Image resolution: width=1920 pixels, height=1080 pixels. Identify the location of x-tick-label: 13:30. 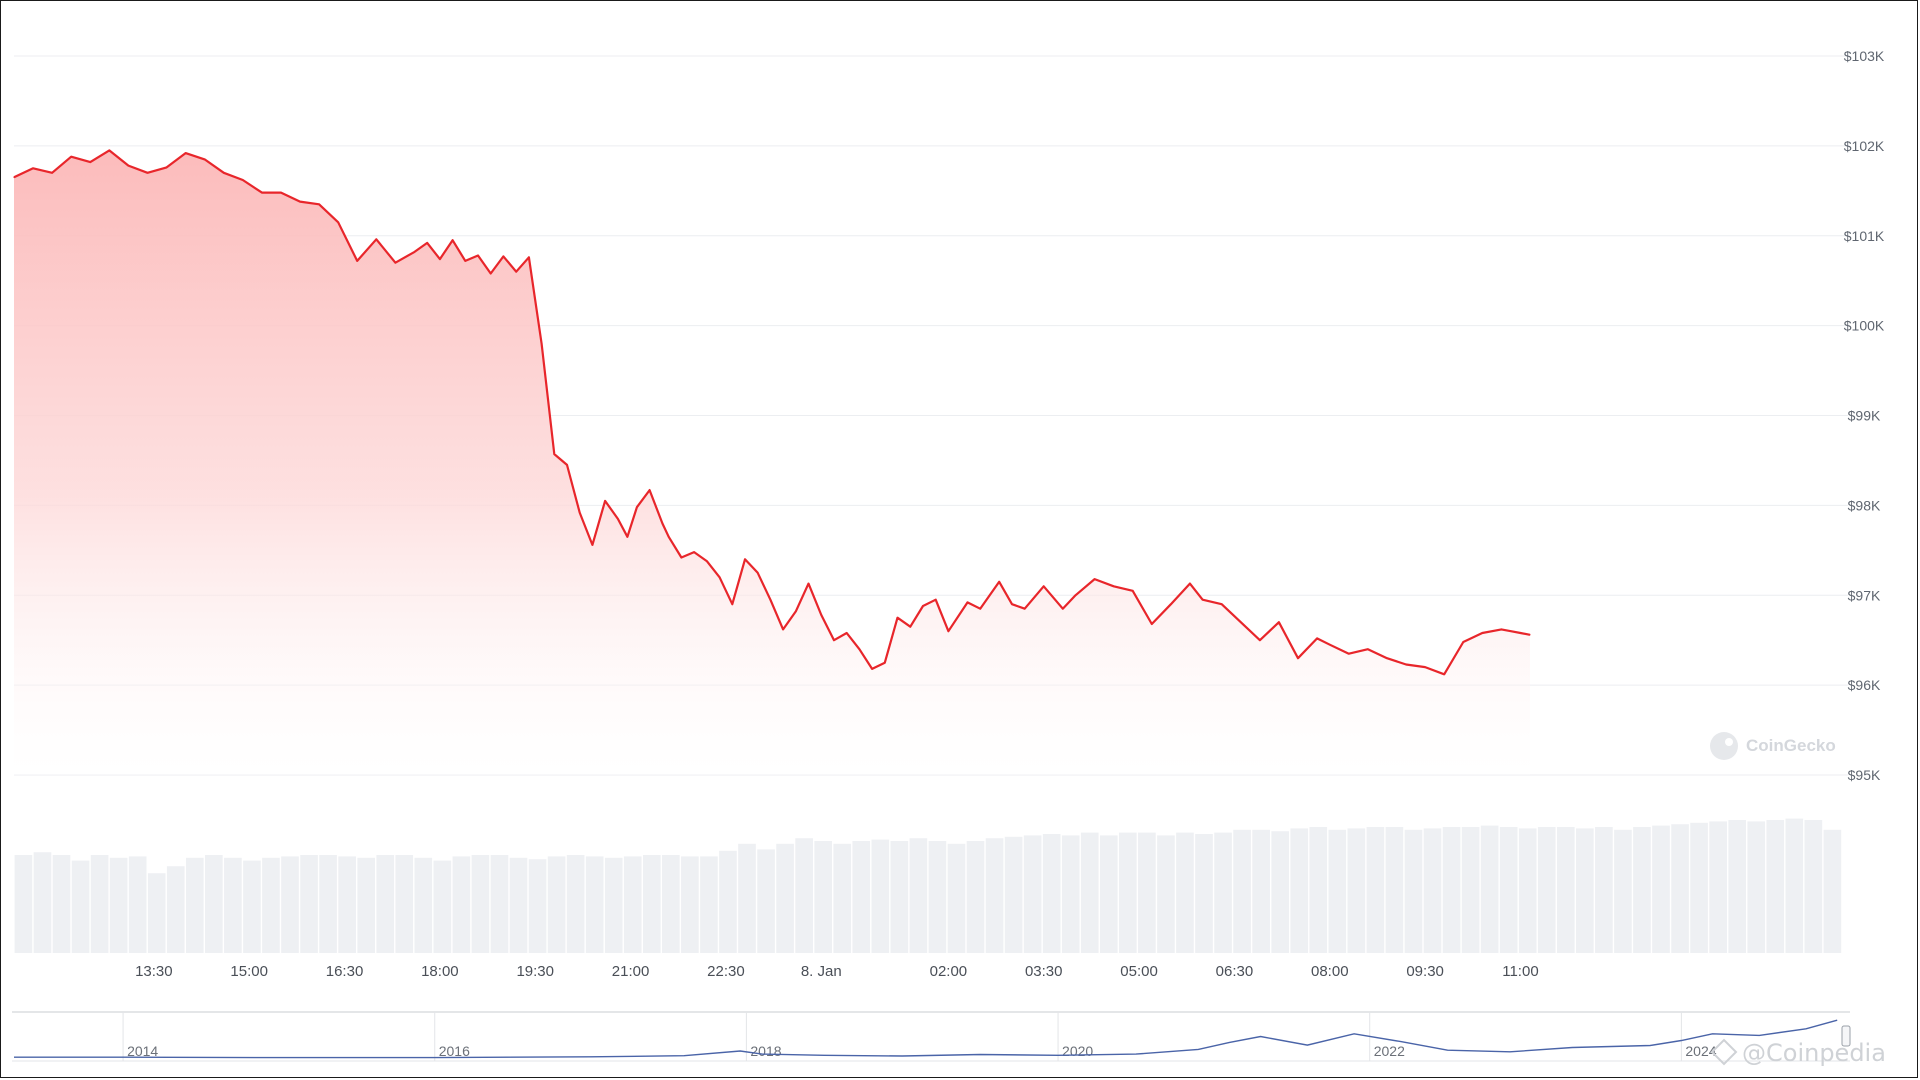
(154, 971).